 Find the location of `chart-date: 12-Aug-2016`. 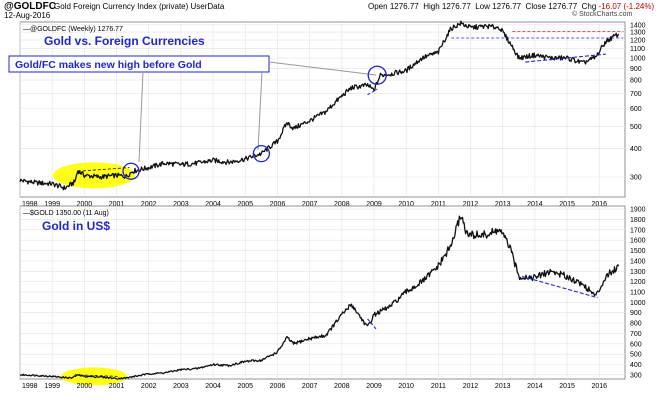

chart-date: 12-Aug-2016 is located at coordinates (27, 15).